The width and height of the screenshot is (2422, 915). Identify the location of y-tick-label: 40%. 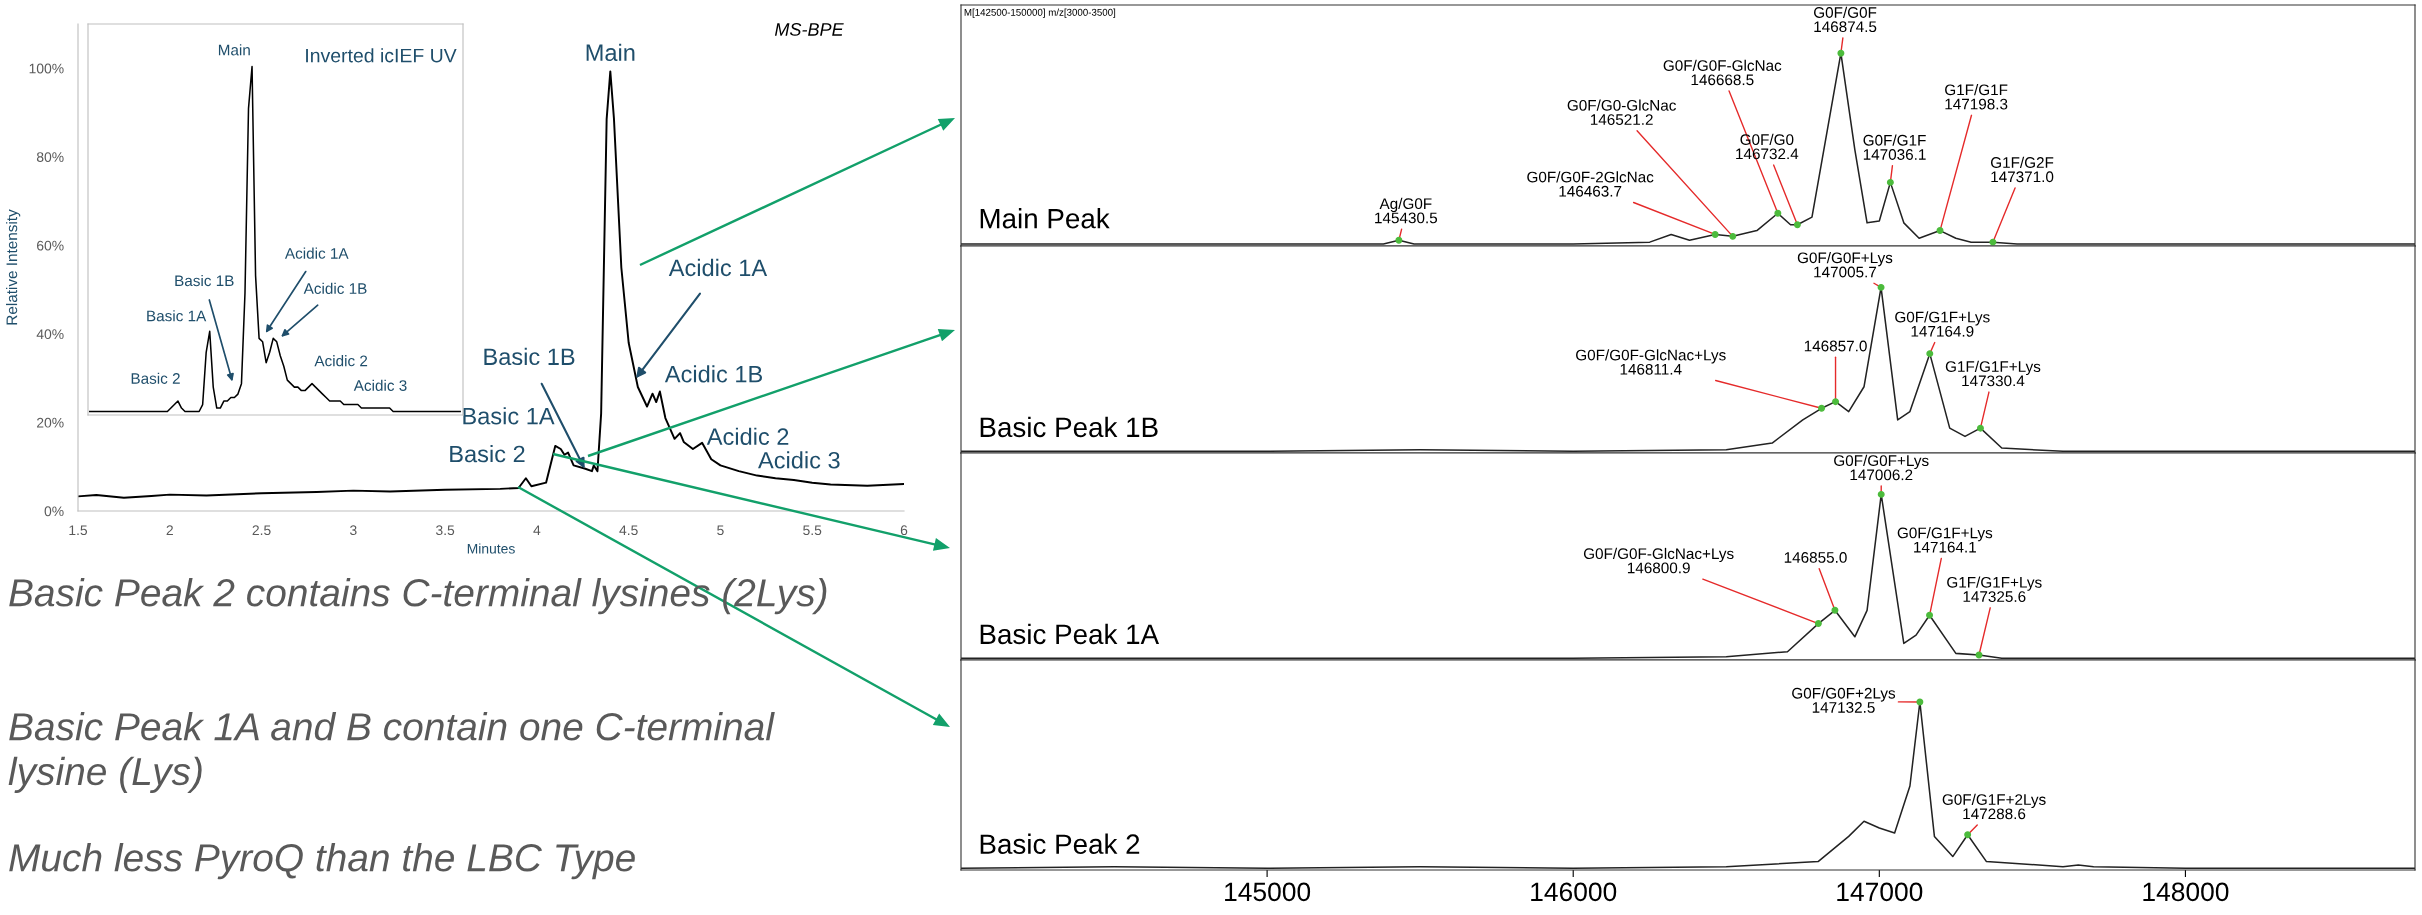
(50, 334).